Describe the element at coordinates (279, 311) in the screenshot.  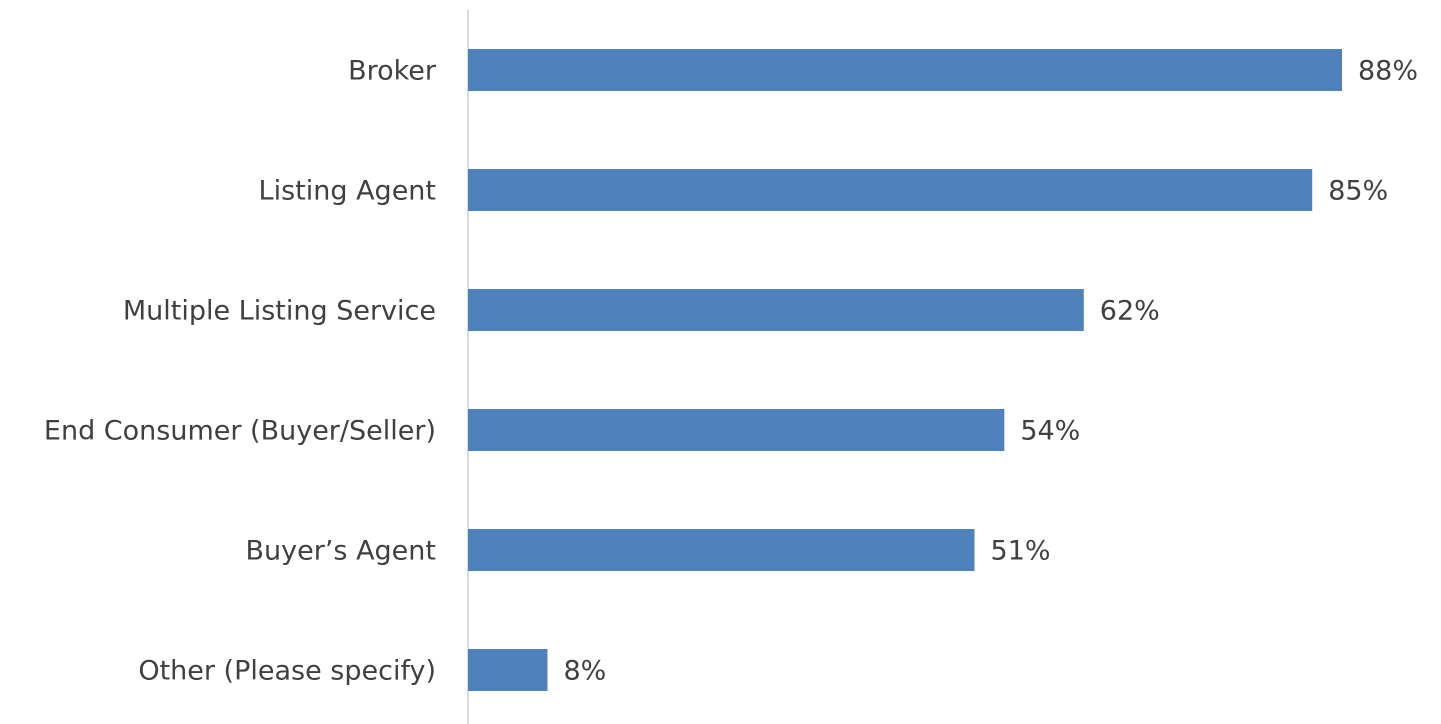
I see `y-tick-label: Multiple Listing Service` at that location.